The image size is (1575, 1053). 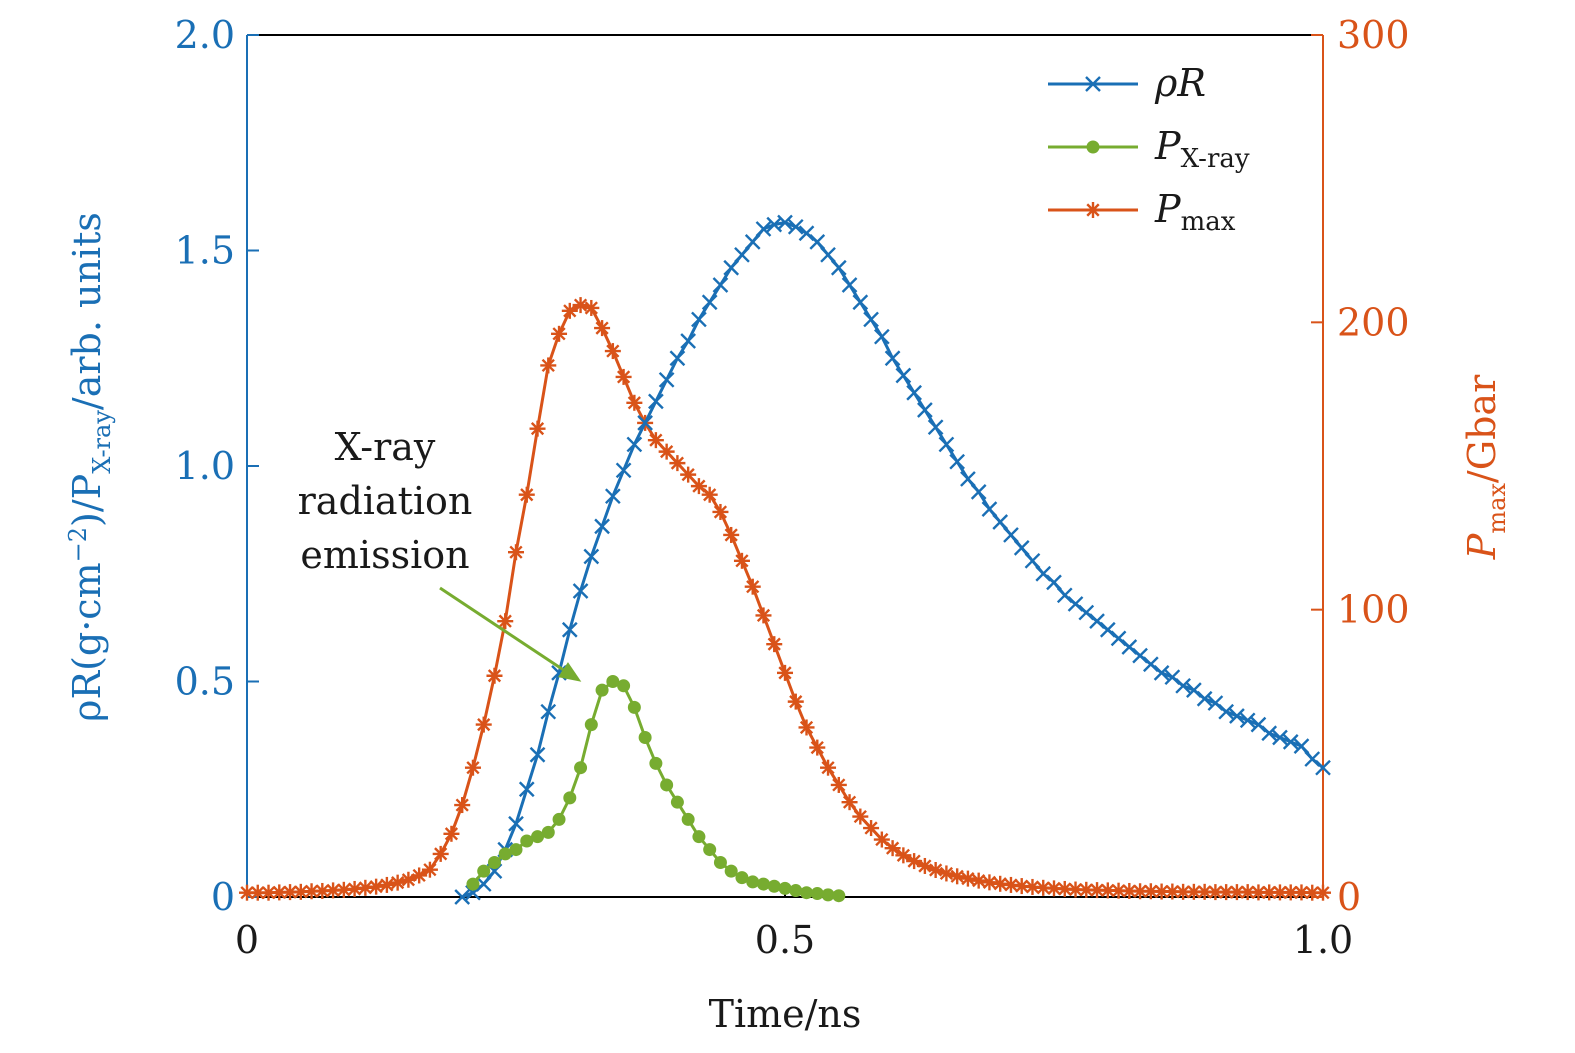 I want to click on legend-label-rhoR: ρR, so click(x=1180, y=83).